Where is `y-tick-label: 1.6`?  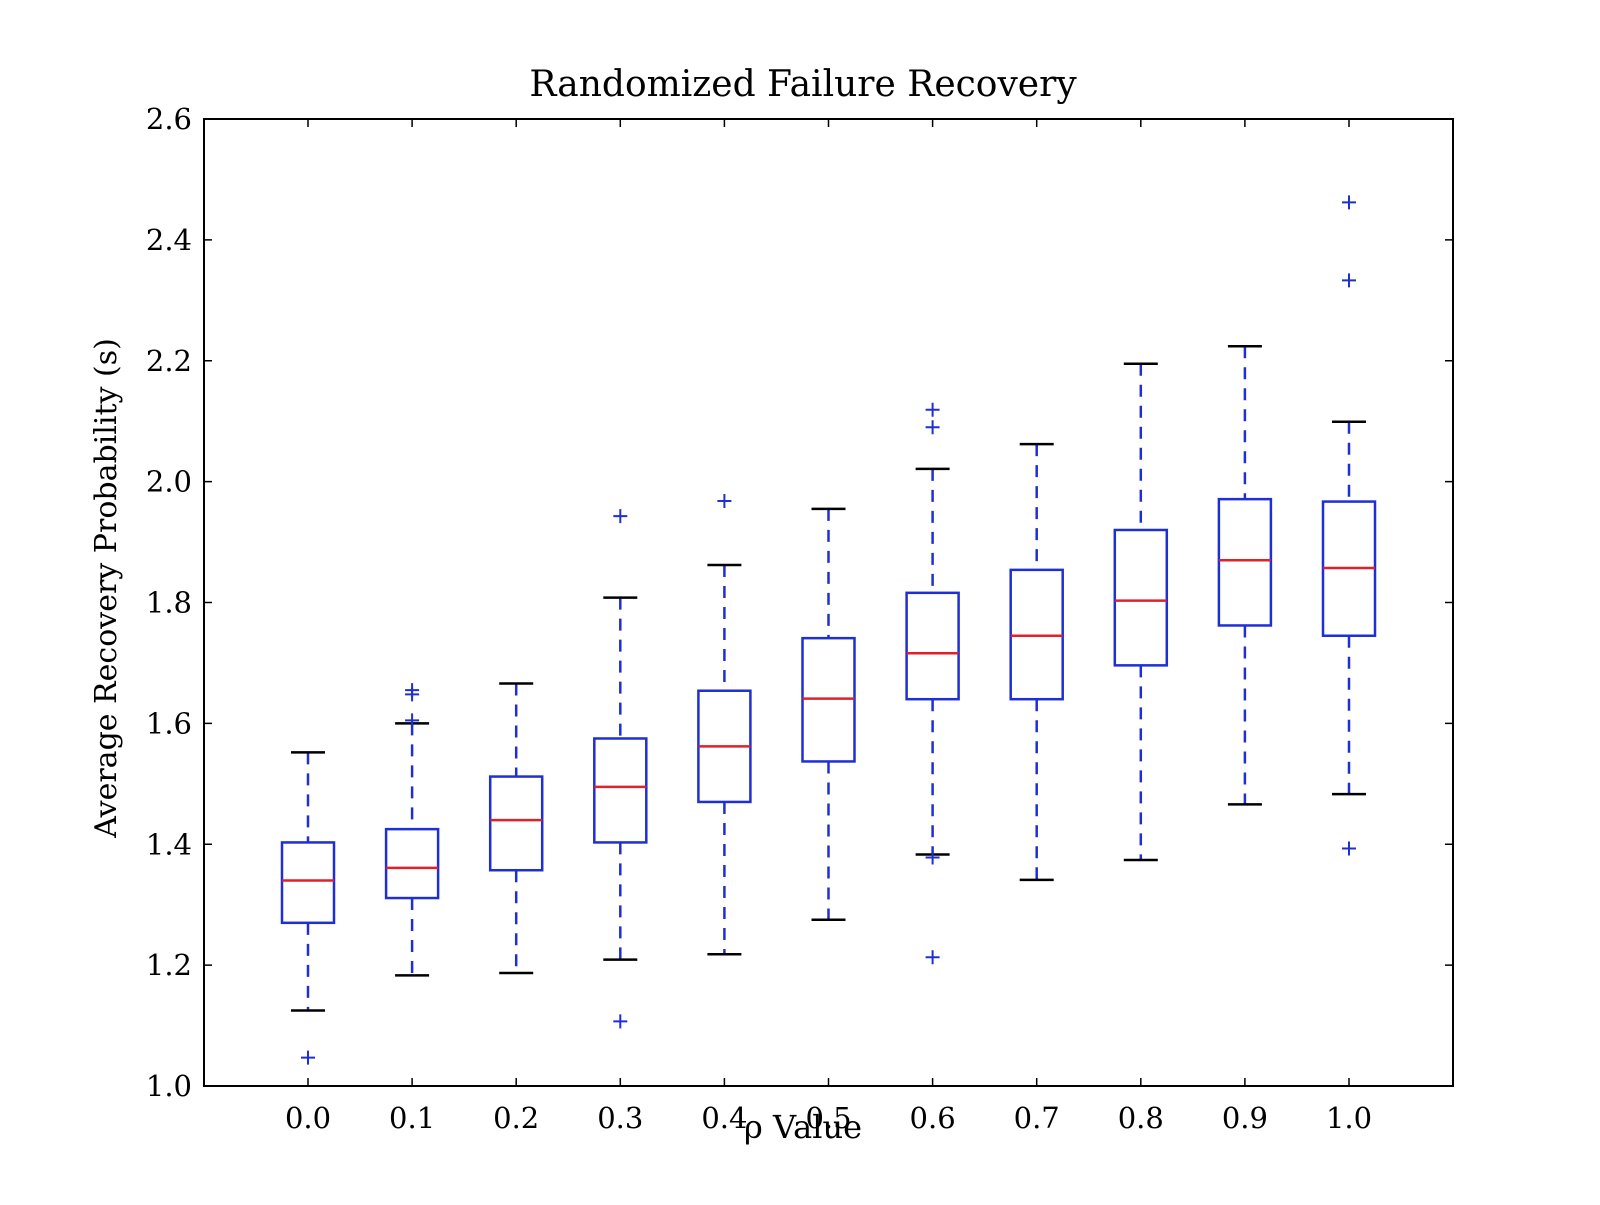
y-tick-label: 1.6 is located at coordinates (169, 723).